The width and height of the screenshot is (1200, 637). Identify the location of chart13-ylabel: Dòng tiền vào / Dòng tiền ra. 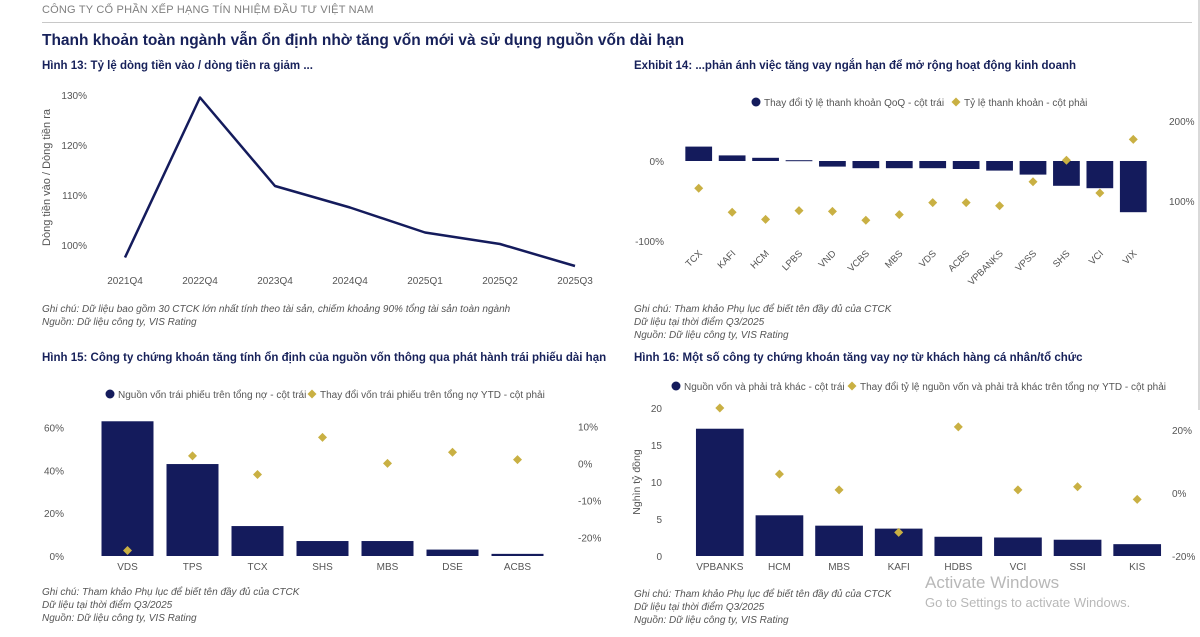
(47, 177).